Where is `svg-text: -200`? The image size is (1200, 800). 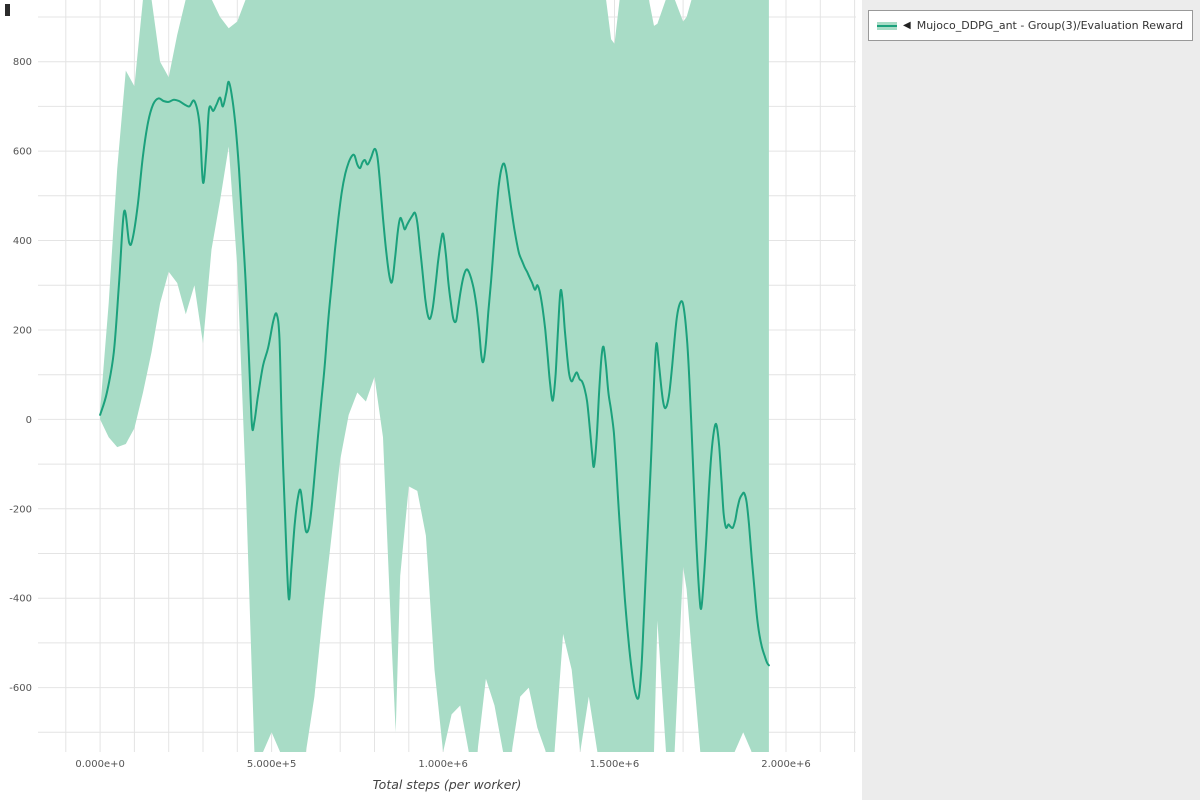 svg-text: -200 is located at coordinates (20, 509).